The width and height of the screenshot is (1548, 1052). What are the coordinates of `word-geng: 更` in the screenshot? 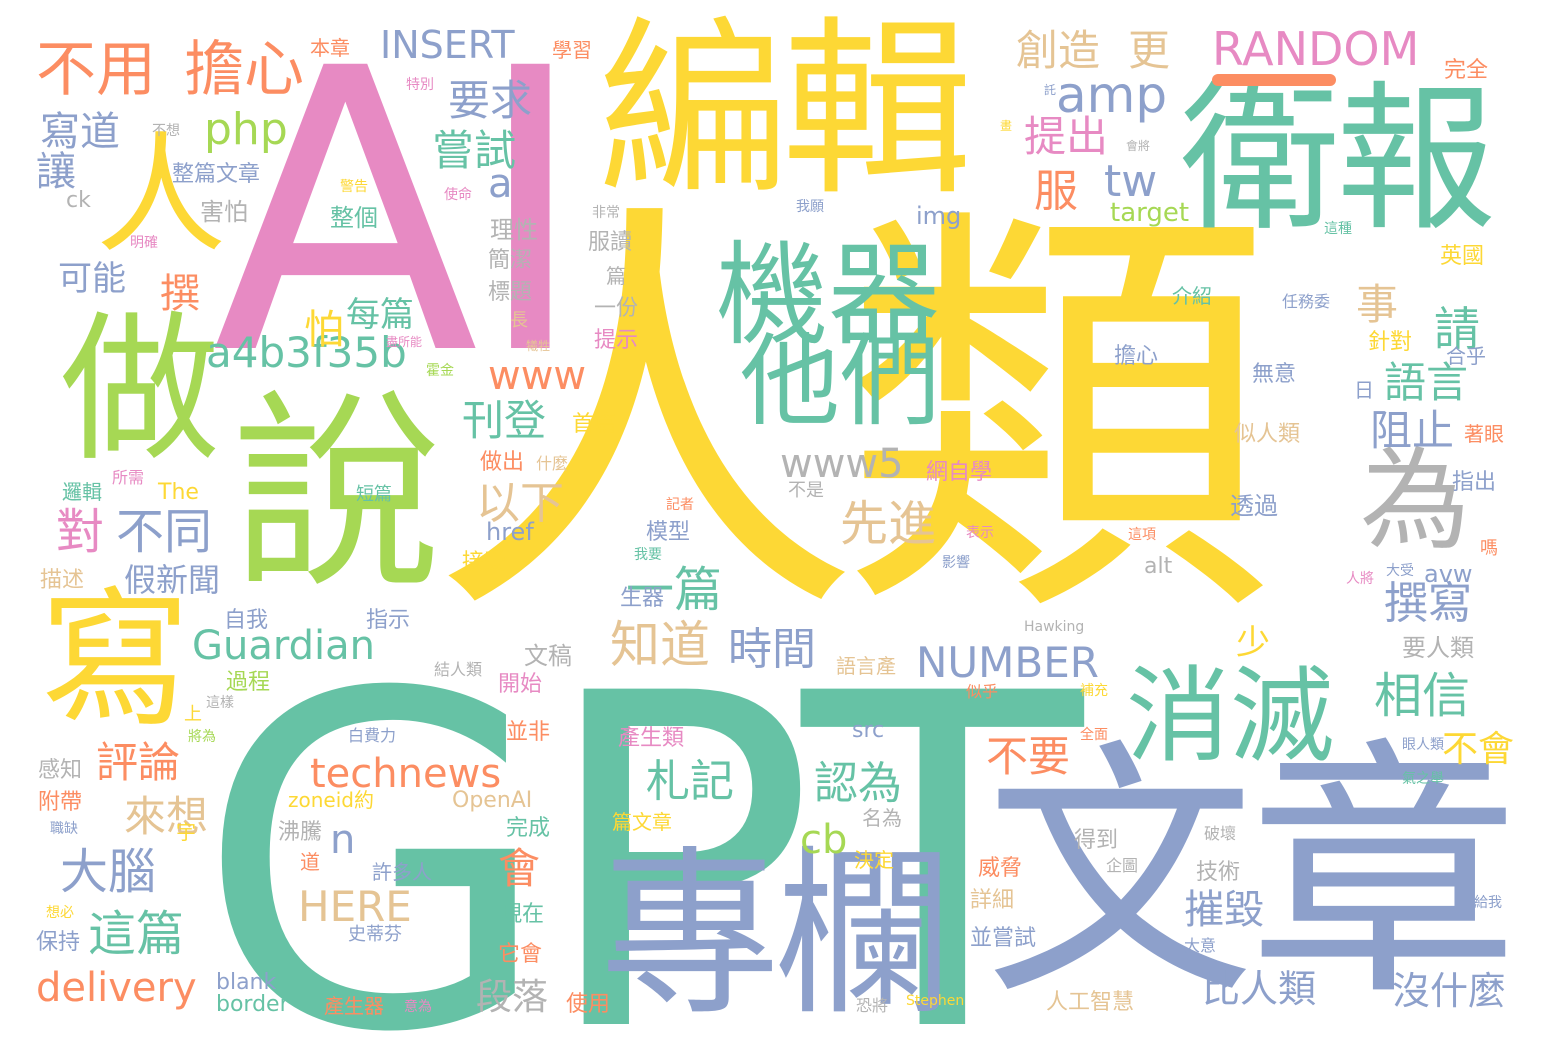 It's located at (1149, 50).